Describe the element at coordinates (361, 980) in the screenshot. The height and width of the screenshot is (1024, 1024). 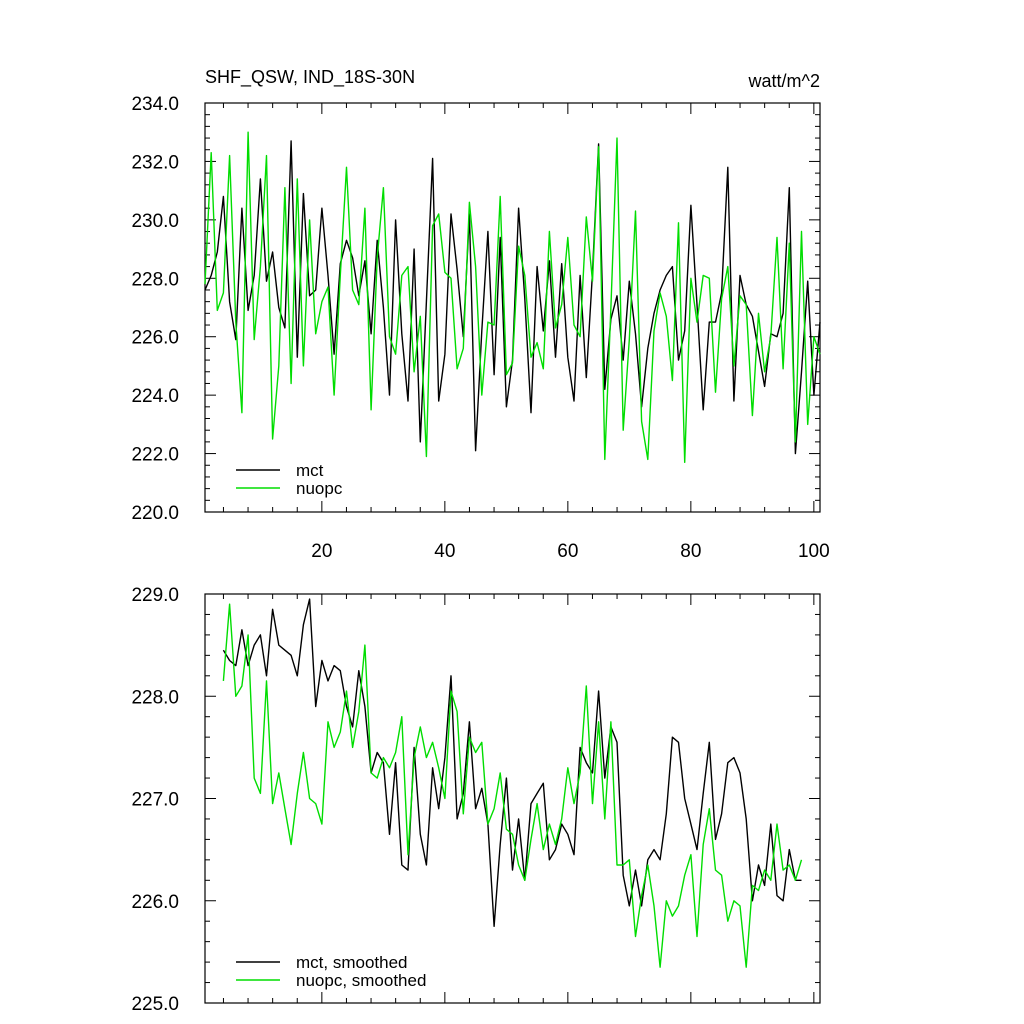
I see `legend-label: nuopc, smoothed` at that location.